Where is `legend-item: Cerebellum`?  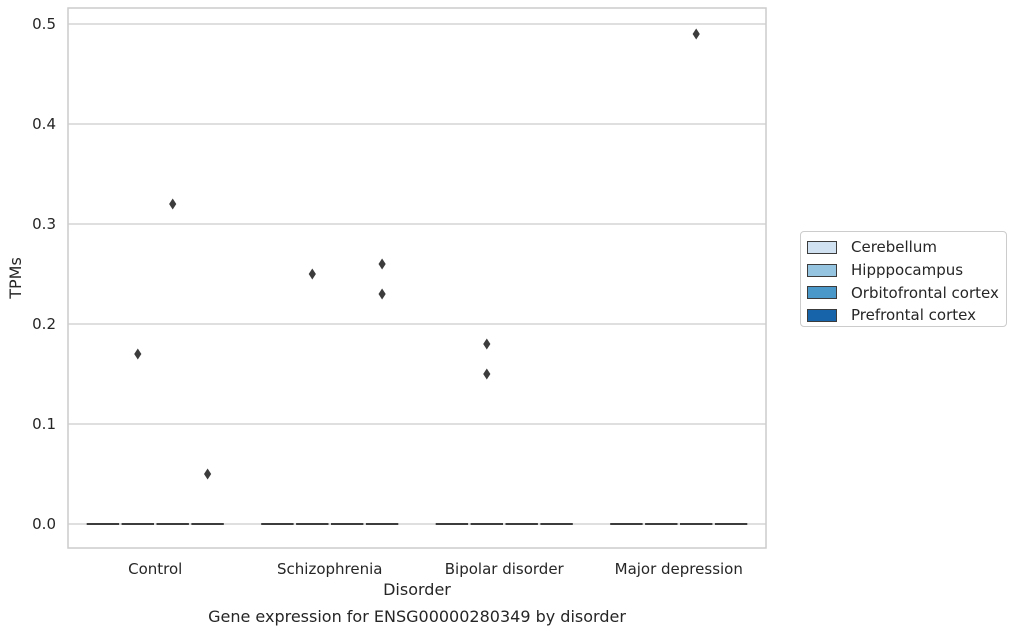 legend-item: Cerebellum is located at coordinates (906, 247).